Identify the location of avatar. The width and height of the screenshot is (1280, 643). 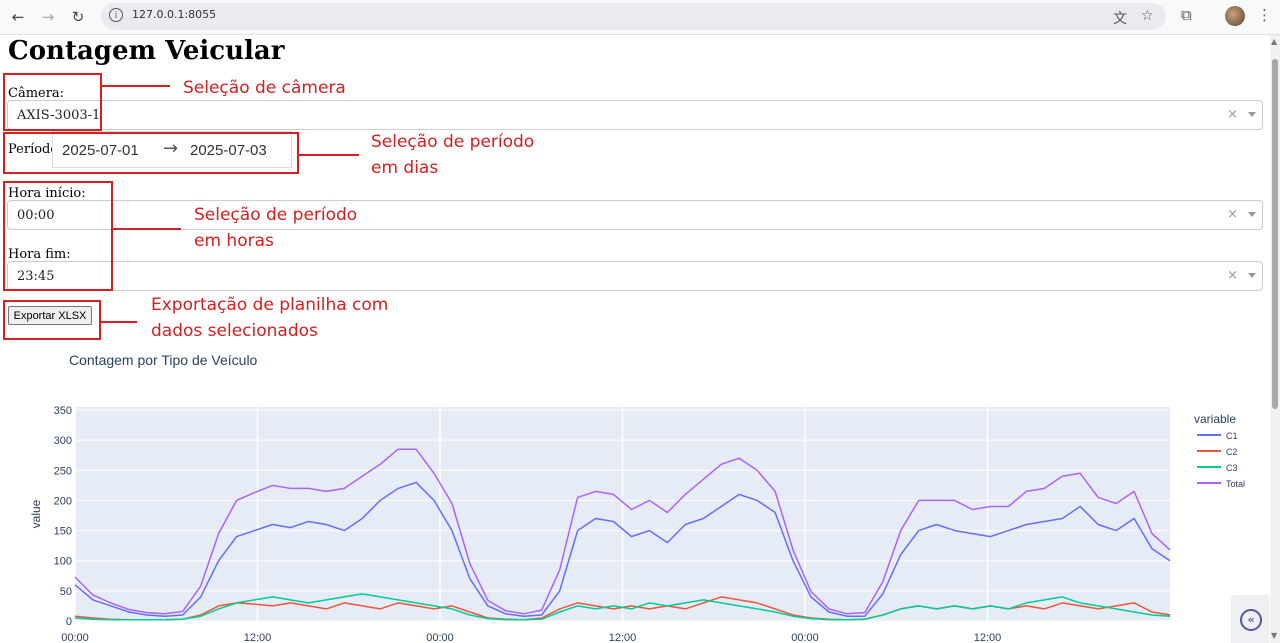
(1235, 16).